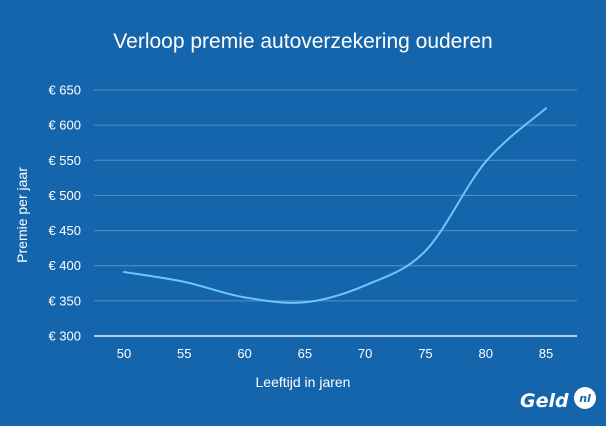 The image size is (606, 426). Describe the element at coordinates (302, 41) in the screenshot. I see `chart-title: Verloop premie autoverzekering ouderen` at that location.